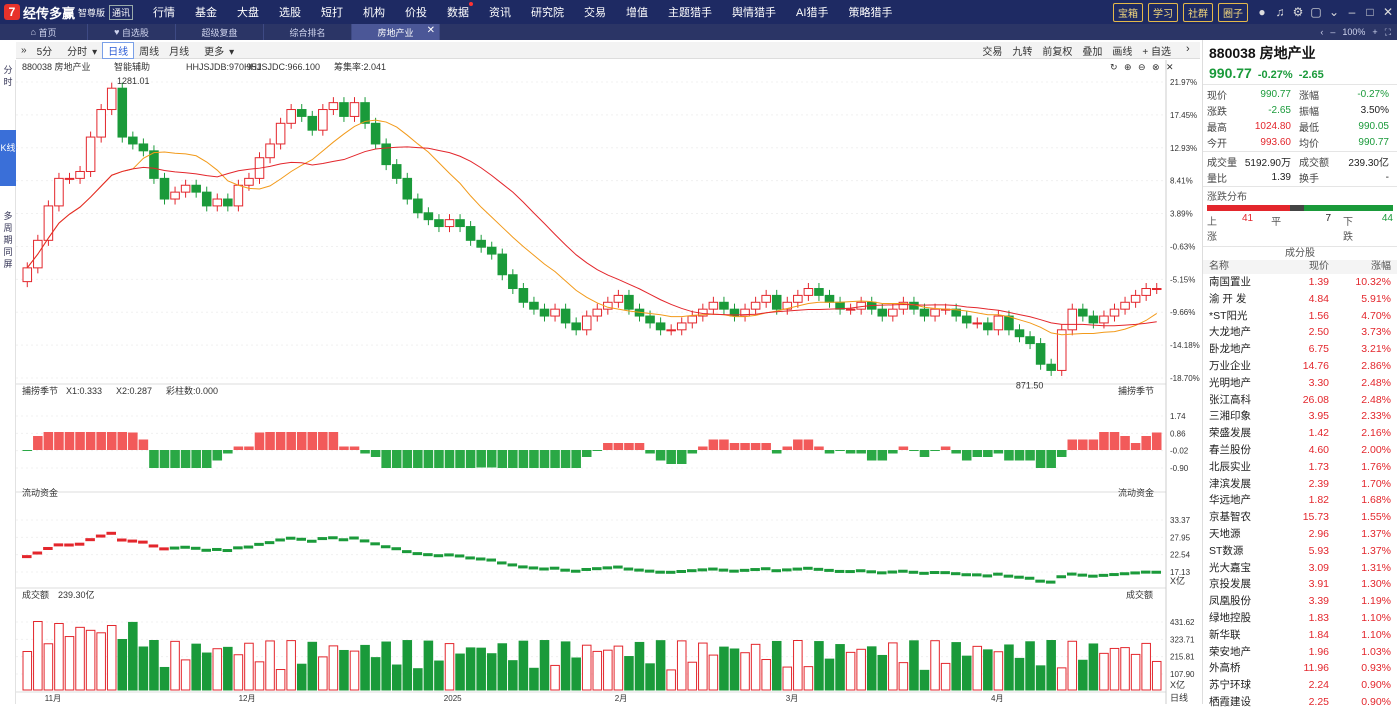  What do you see at coordinates (1300, 500) in the screenshot?
I see `constituent-row: 华远地产 1.82 1.68%` at bounding box center [1300, 500].